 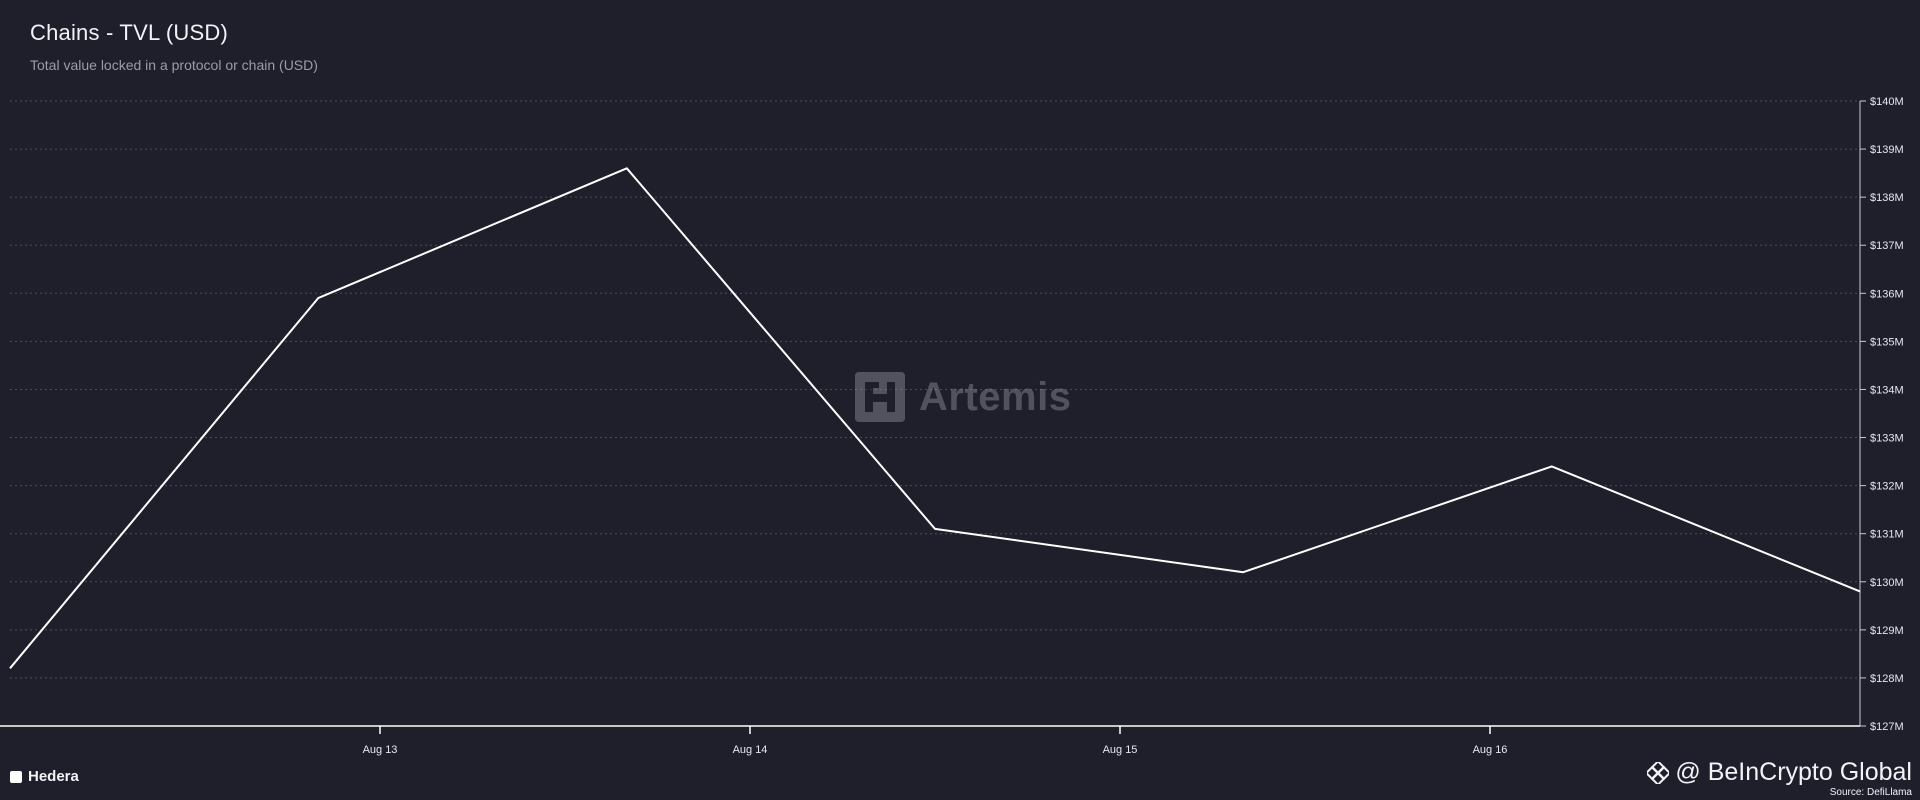 I want to click on legend-label-hedera: Hedera, so click(x=53, y=776).